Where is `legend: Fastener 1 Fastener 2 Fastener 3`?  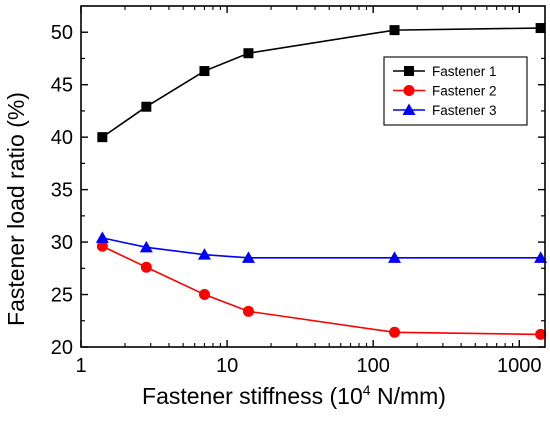
legend: Fastener 1 Fastener 2 Fastener 3 is located at coordinates (455, 91).